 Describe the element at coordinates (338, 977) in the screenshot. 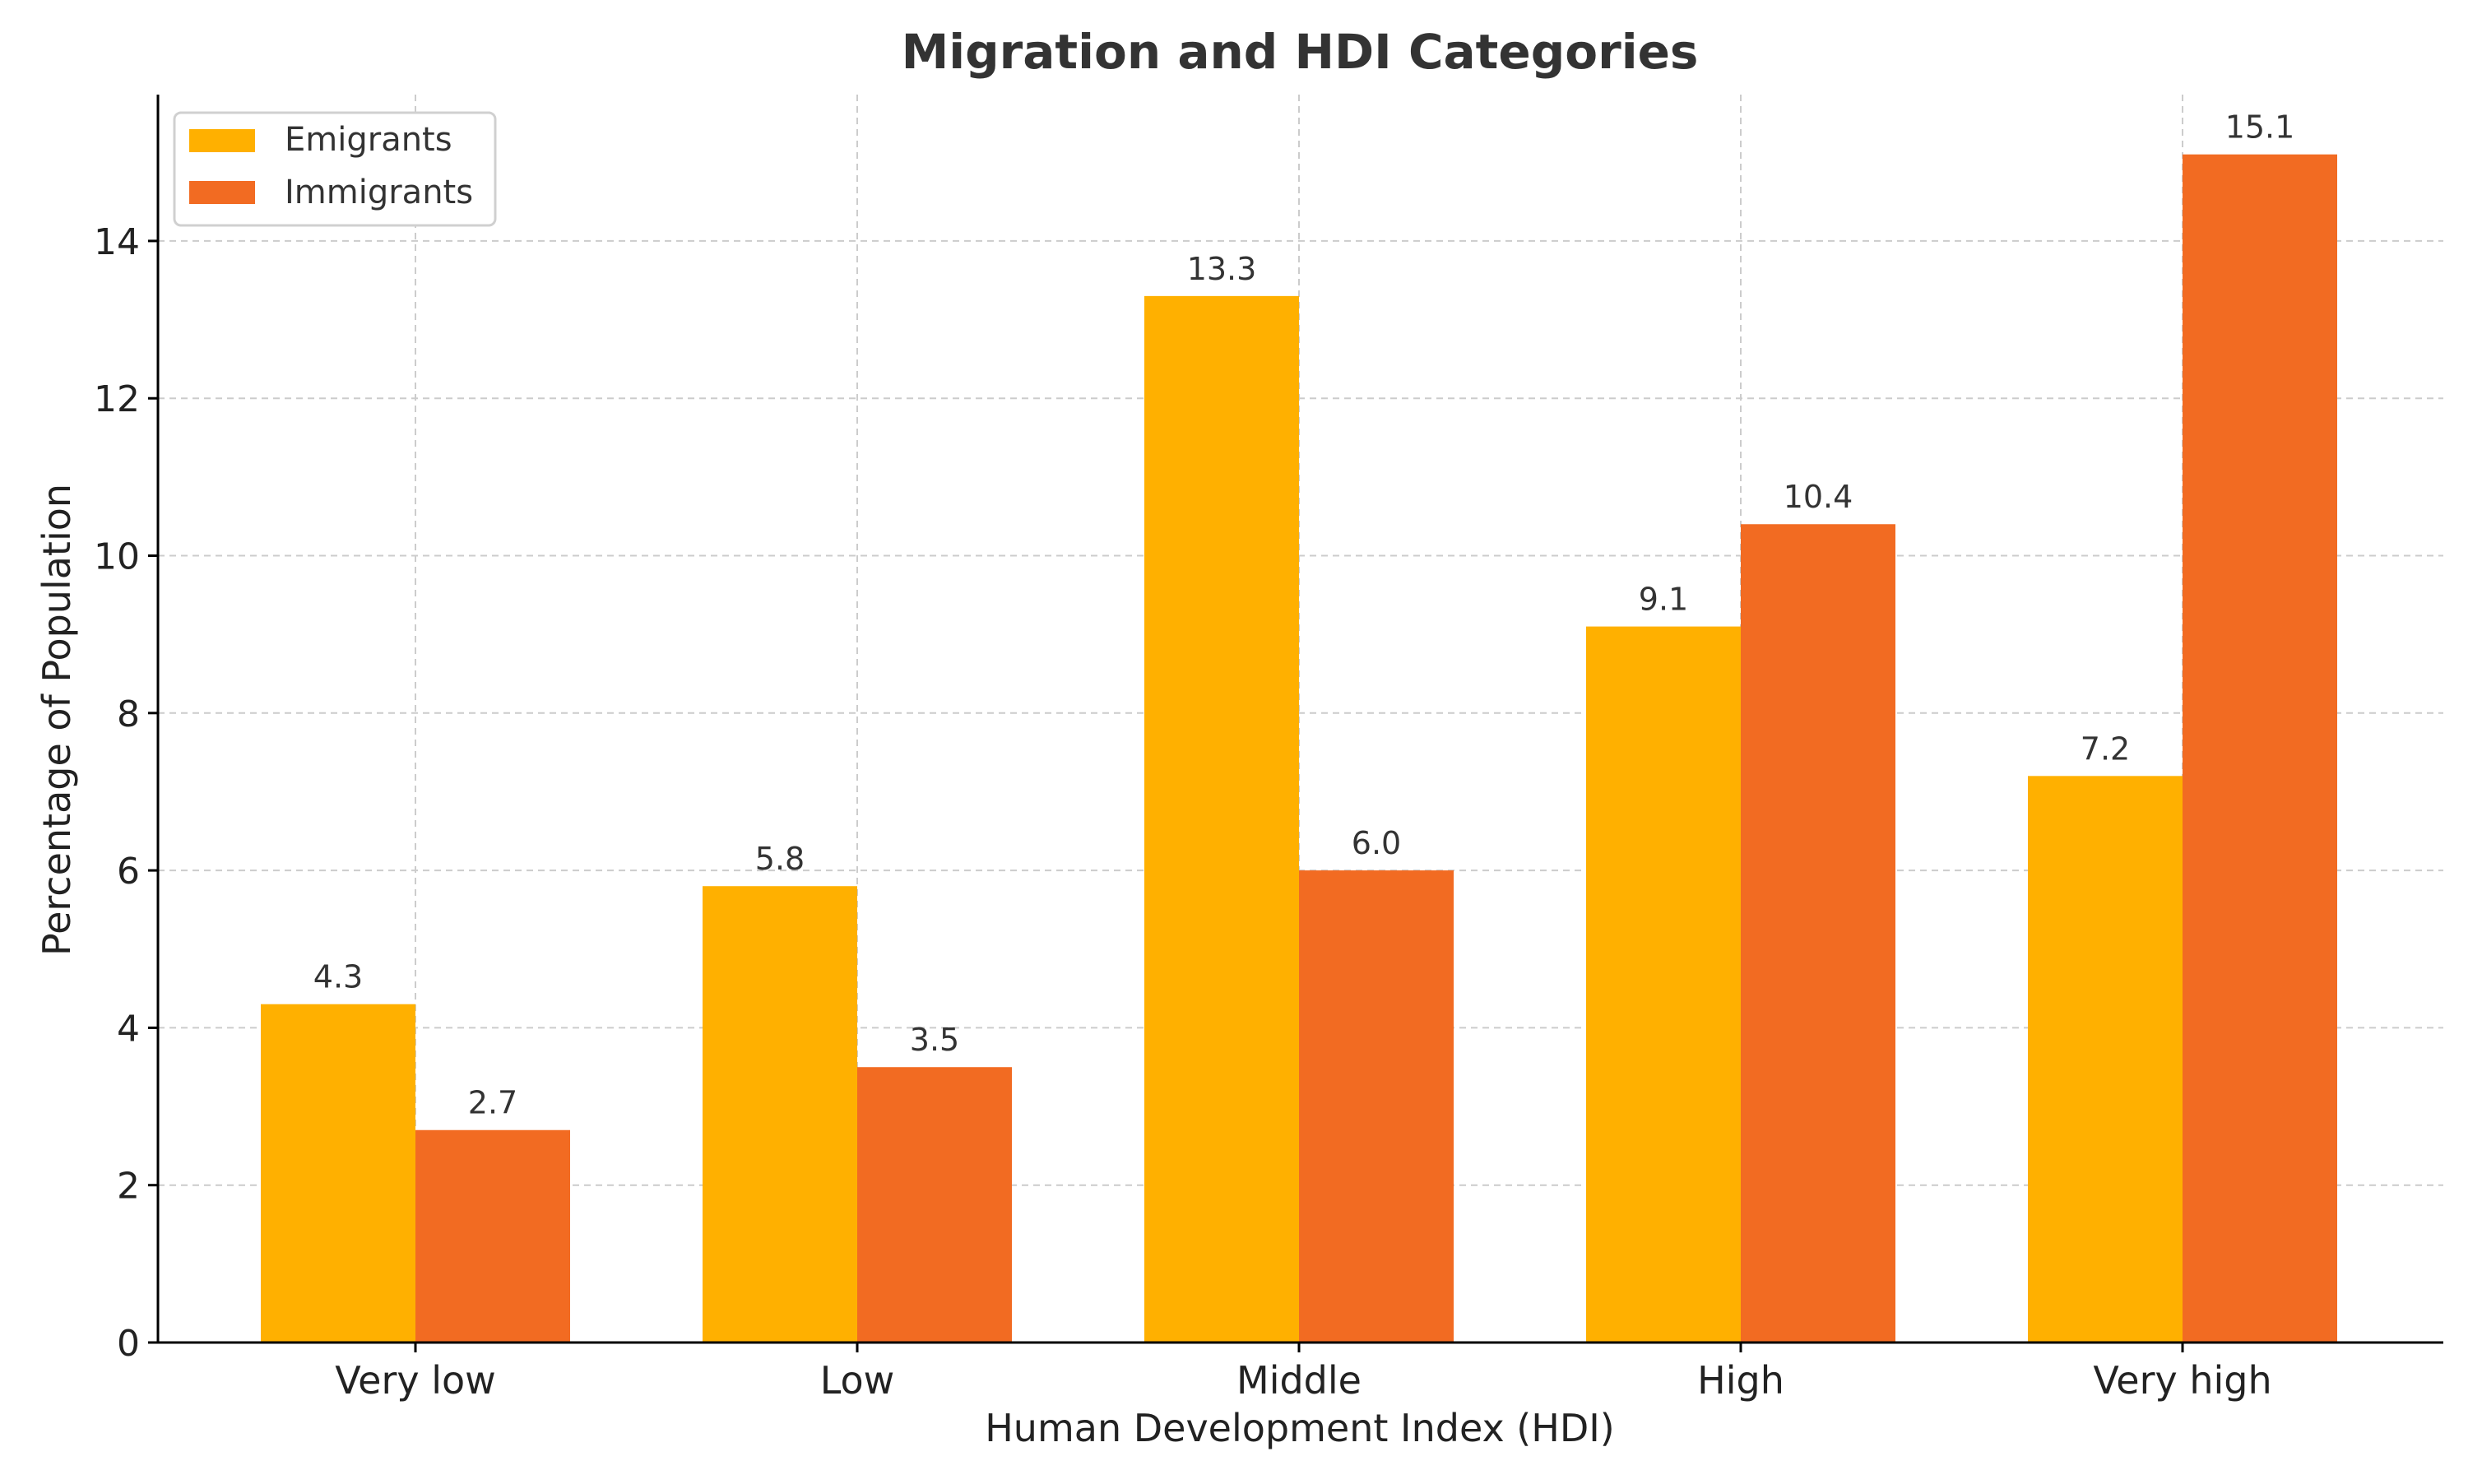

I see `value-label: 4.3` at that location.